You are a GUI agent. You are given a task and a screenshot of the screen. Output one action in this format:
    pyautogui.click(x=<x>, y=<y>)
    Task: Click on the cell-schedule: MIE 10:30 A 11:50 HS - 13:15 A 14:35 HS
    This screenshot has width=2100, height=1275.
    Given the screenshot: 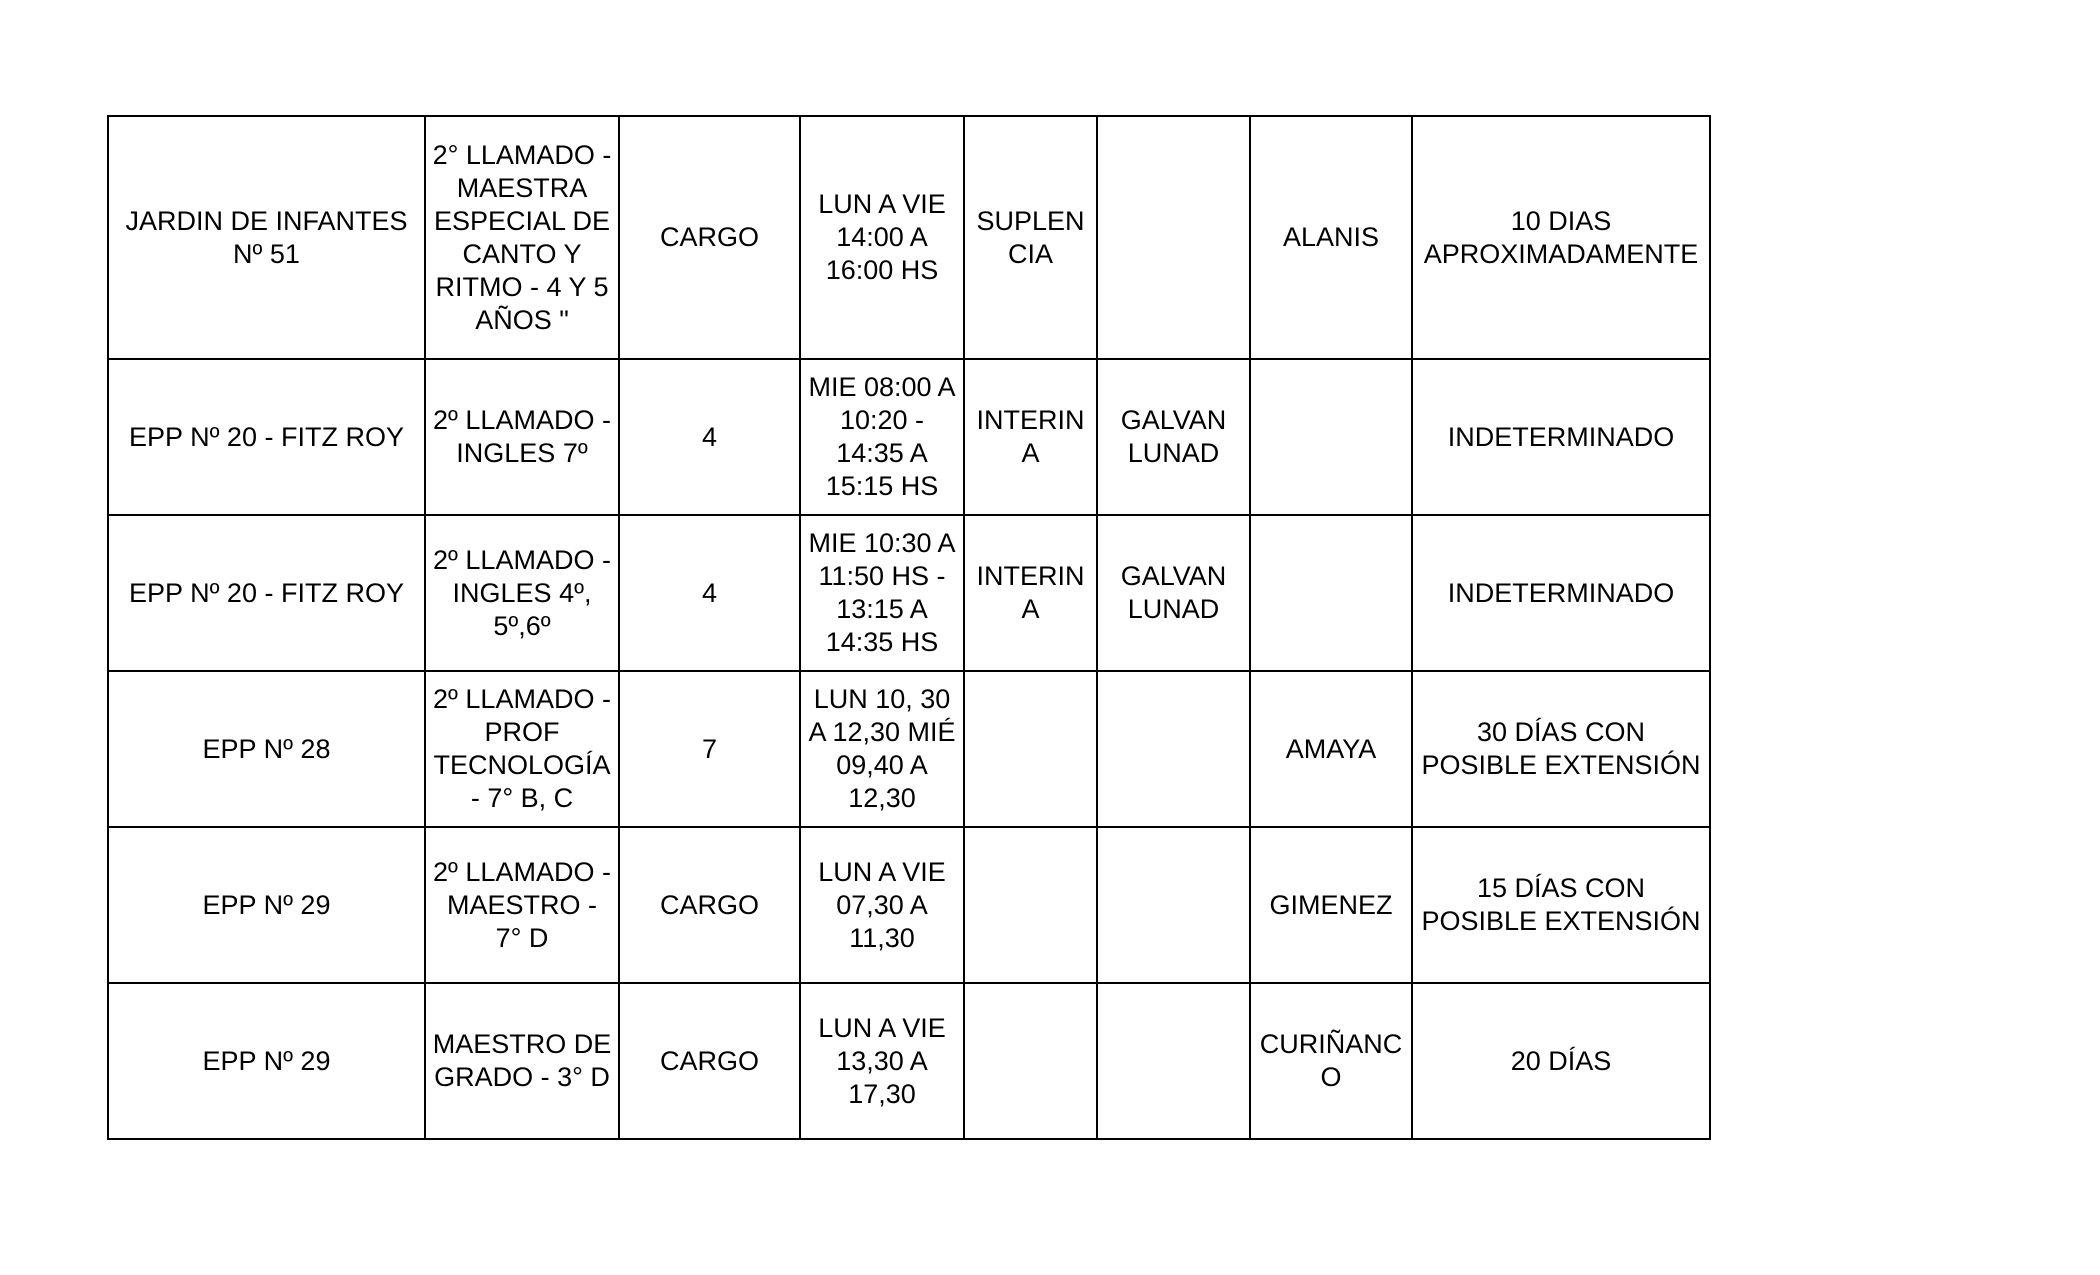 What is the action you would take?
    pyautogui.click(x=882, y=593)
    